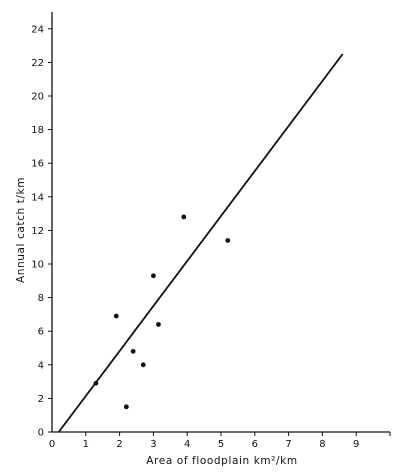  What do you see at coordinates (37, 164) in the screenshot?
I see `y-tick-label: 16` at bounding box center [37, 164].